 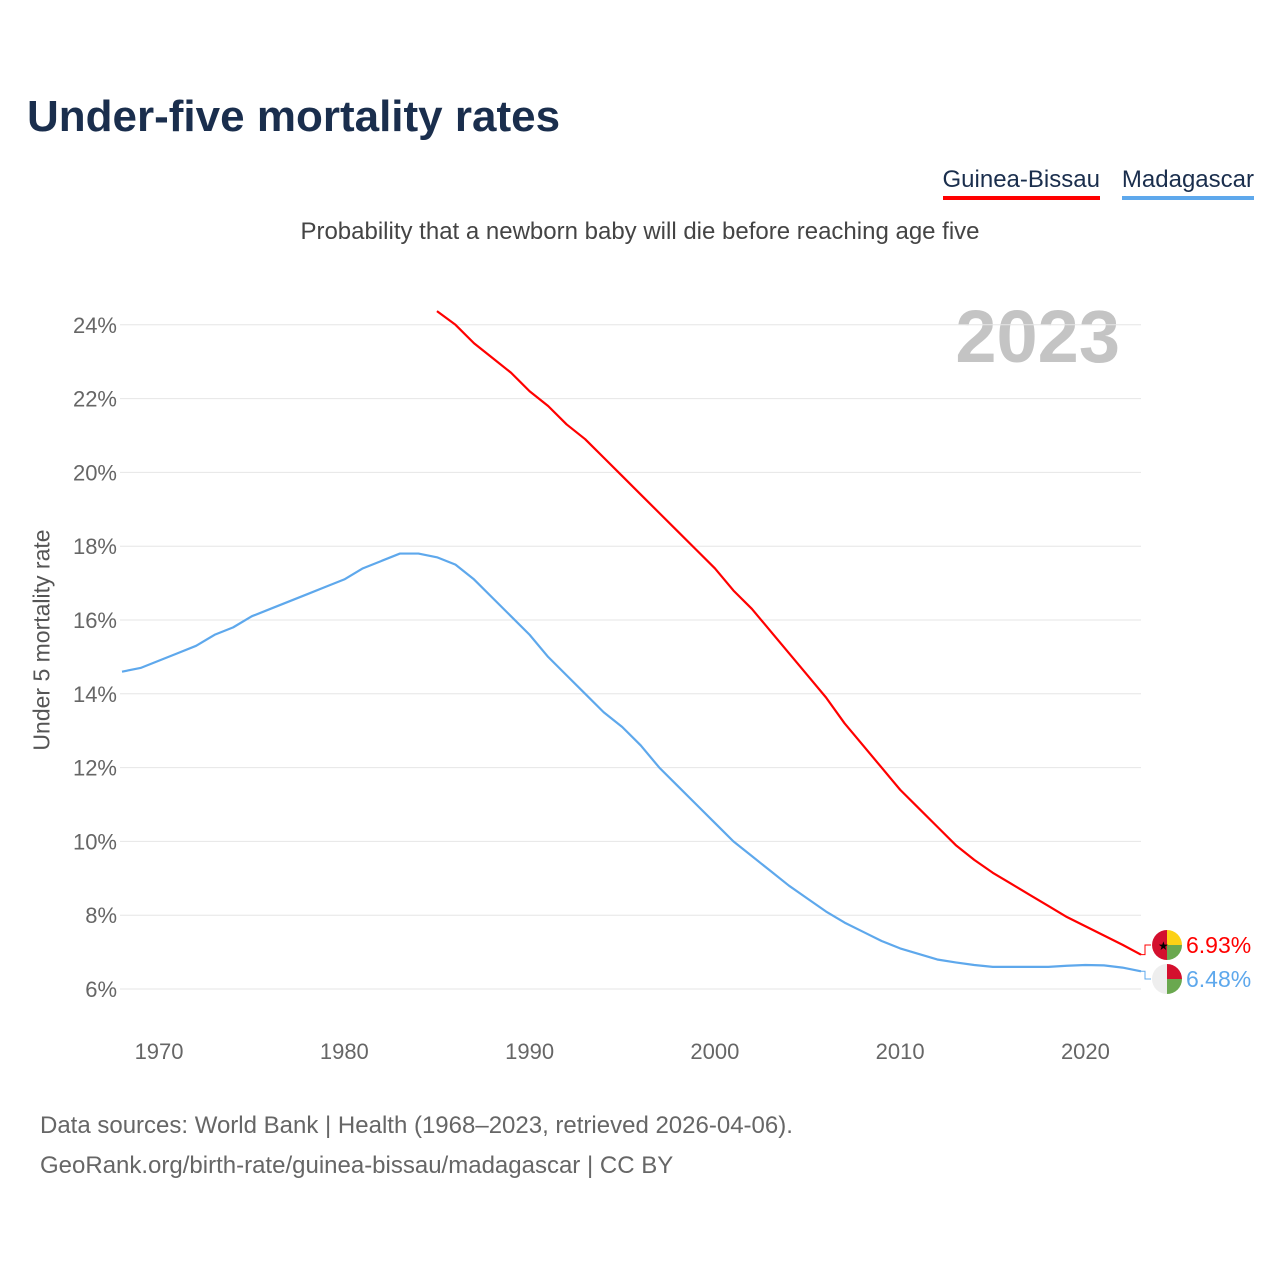 I want to click on end-value-label: 6.48%, so click(x=1218, y=979).